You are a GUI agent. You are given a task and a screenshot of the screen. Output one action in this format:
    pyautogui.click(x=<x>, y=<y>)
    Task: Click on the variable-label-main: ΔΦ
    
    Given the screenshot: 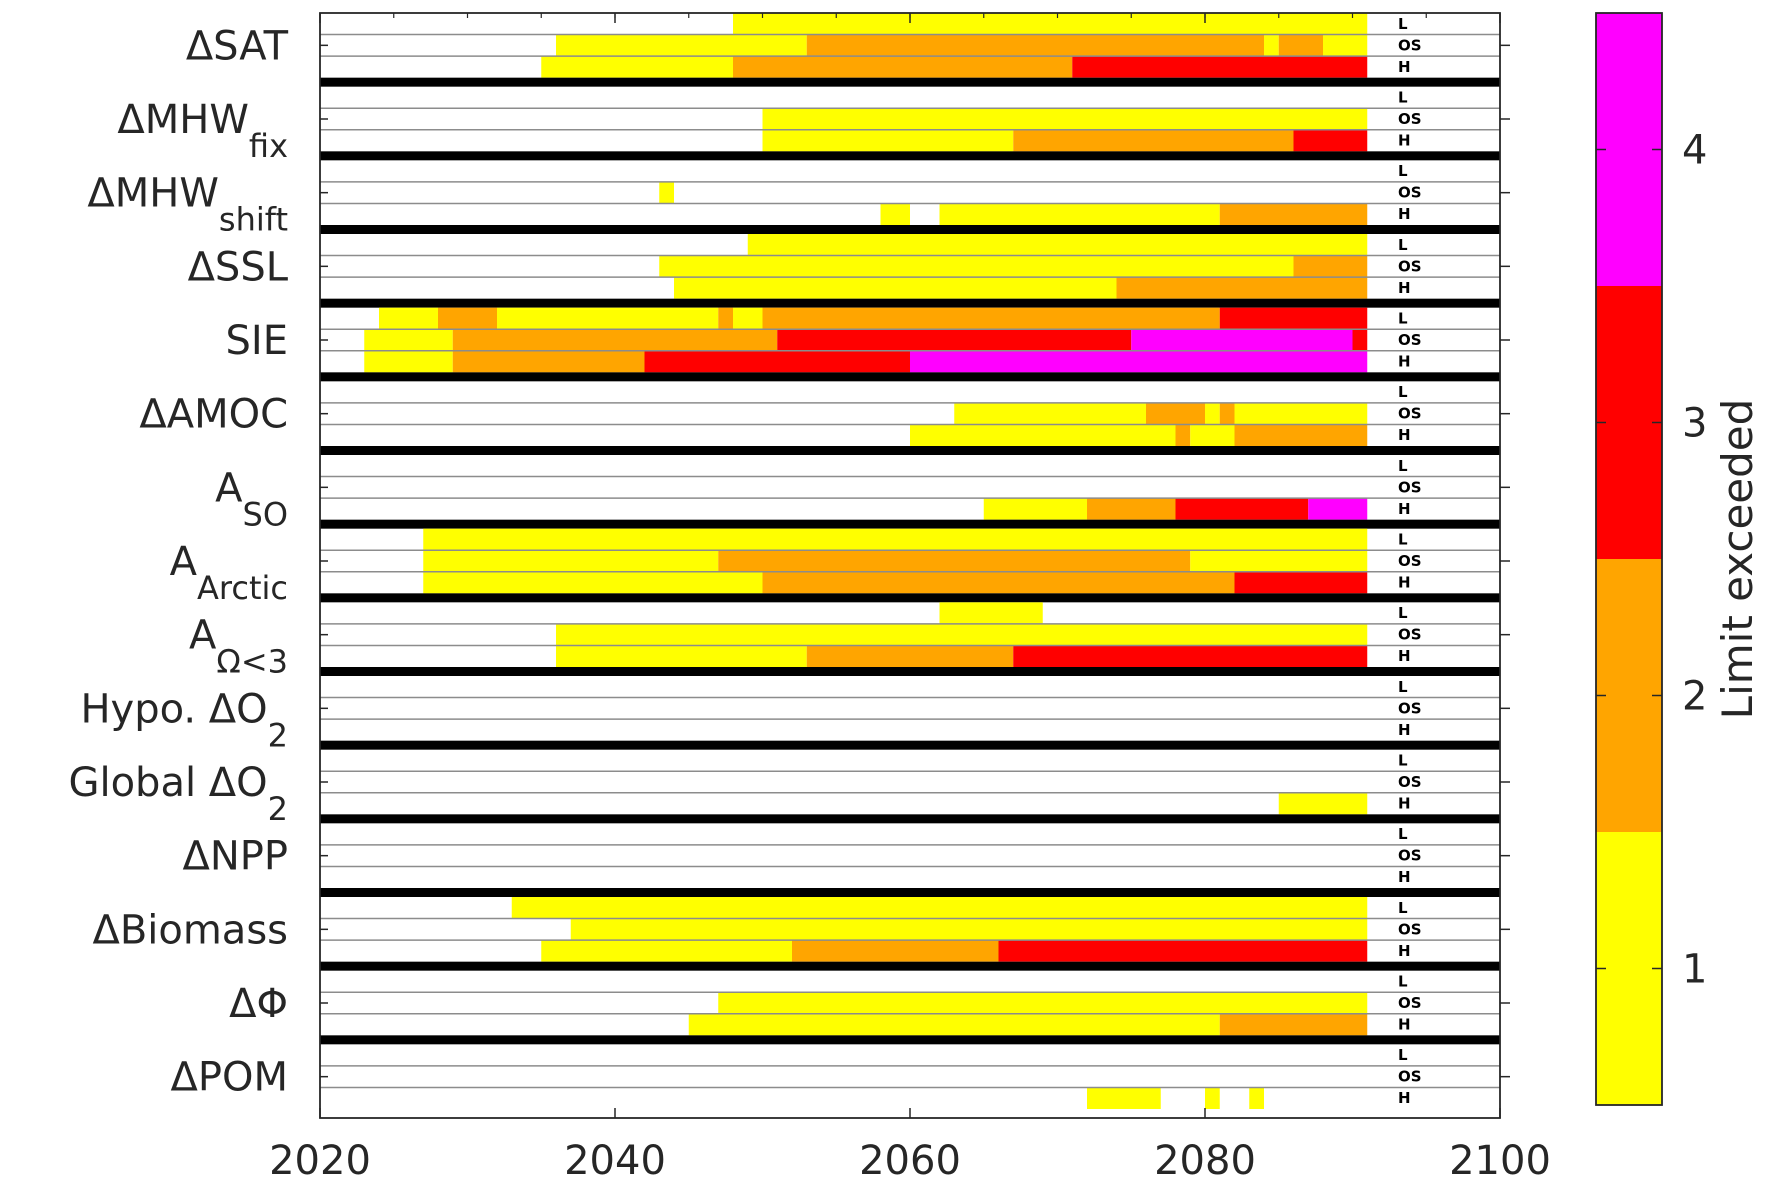 What is the action you would take?
    pyautogui.click(x=258, y=1004)
    